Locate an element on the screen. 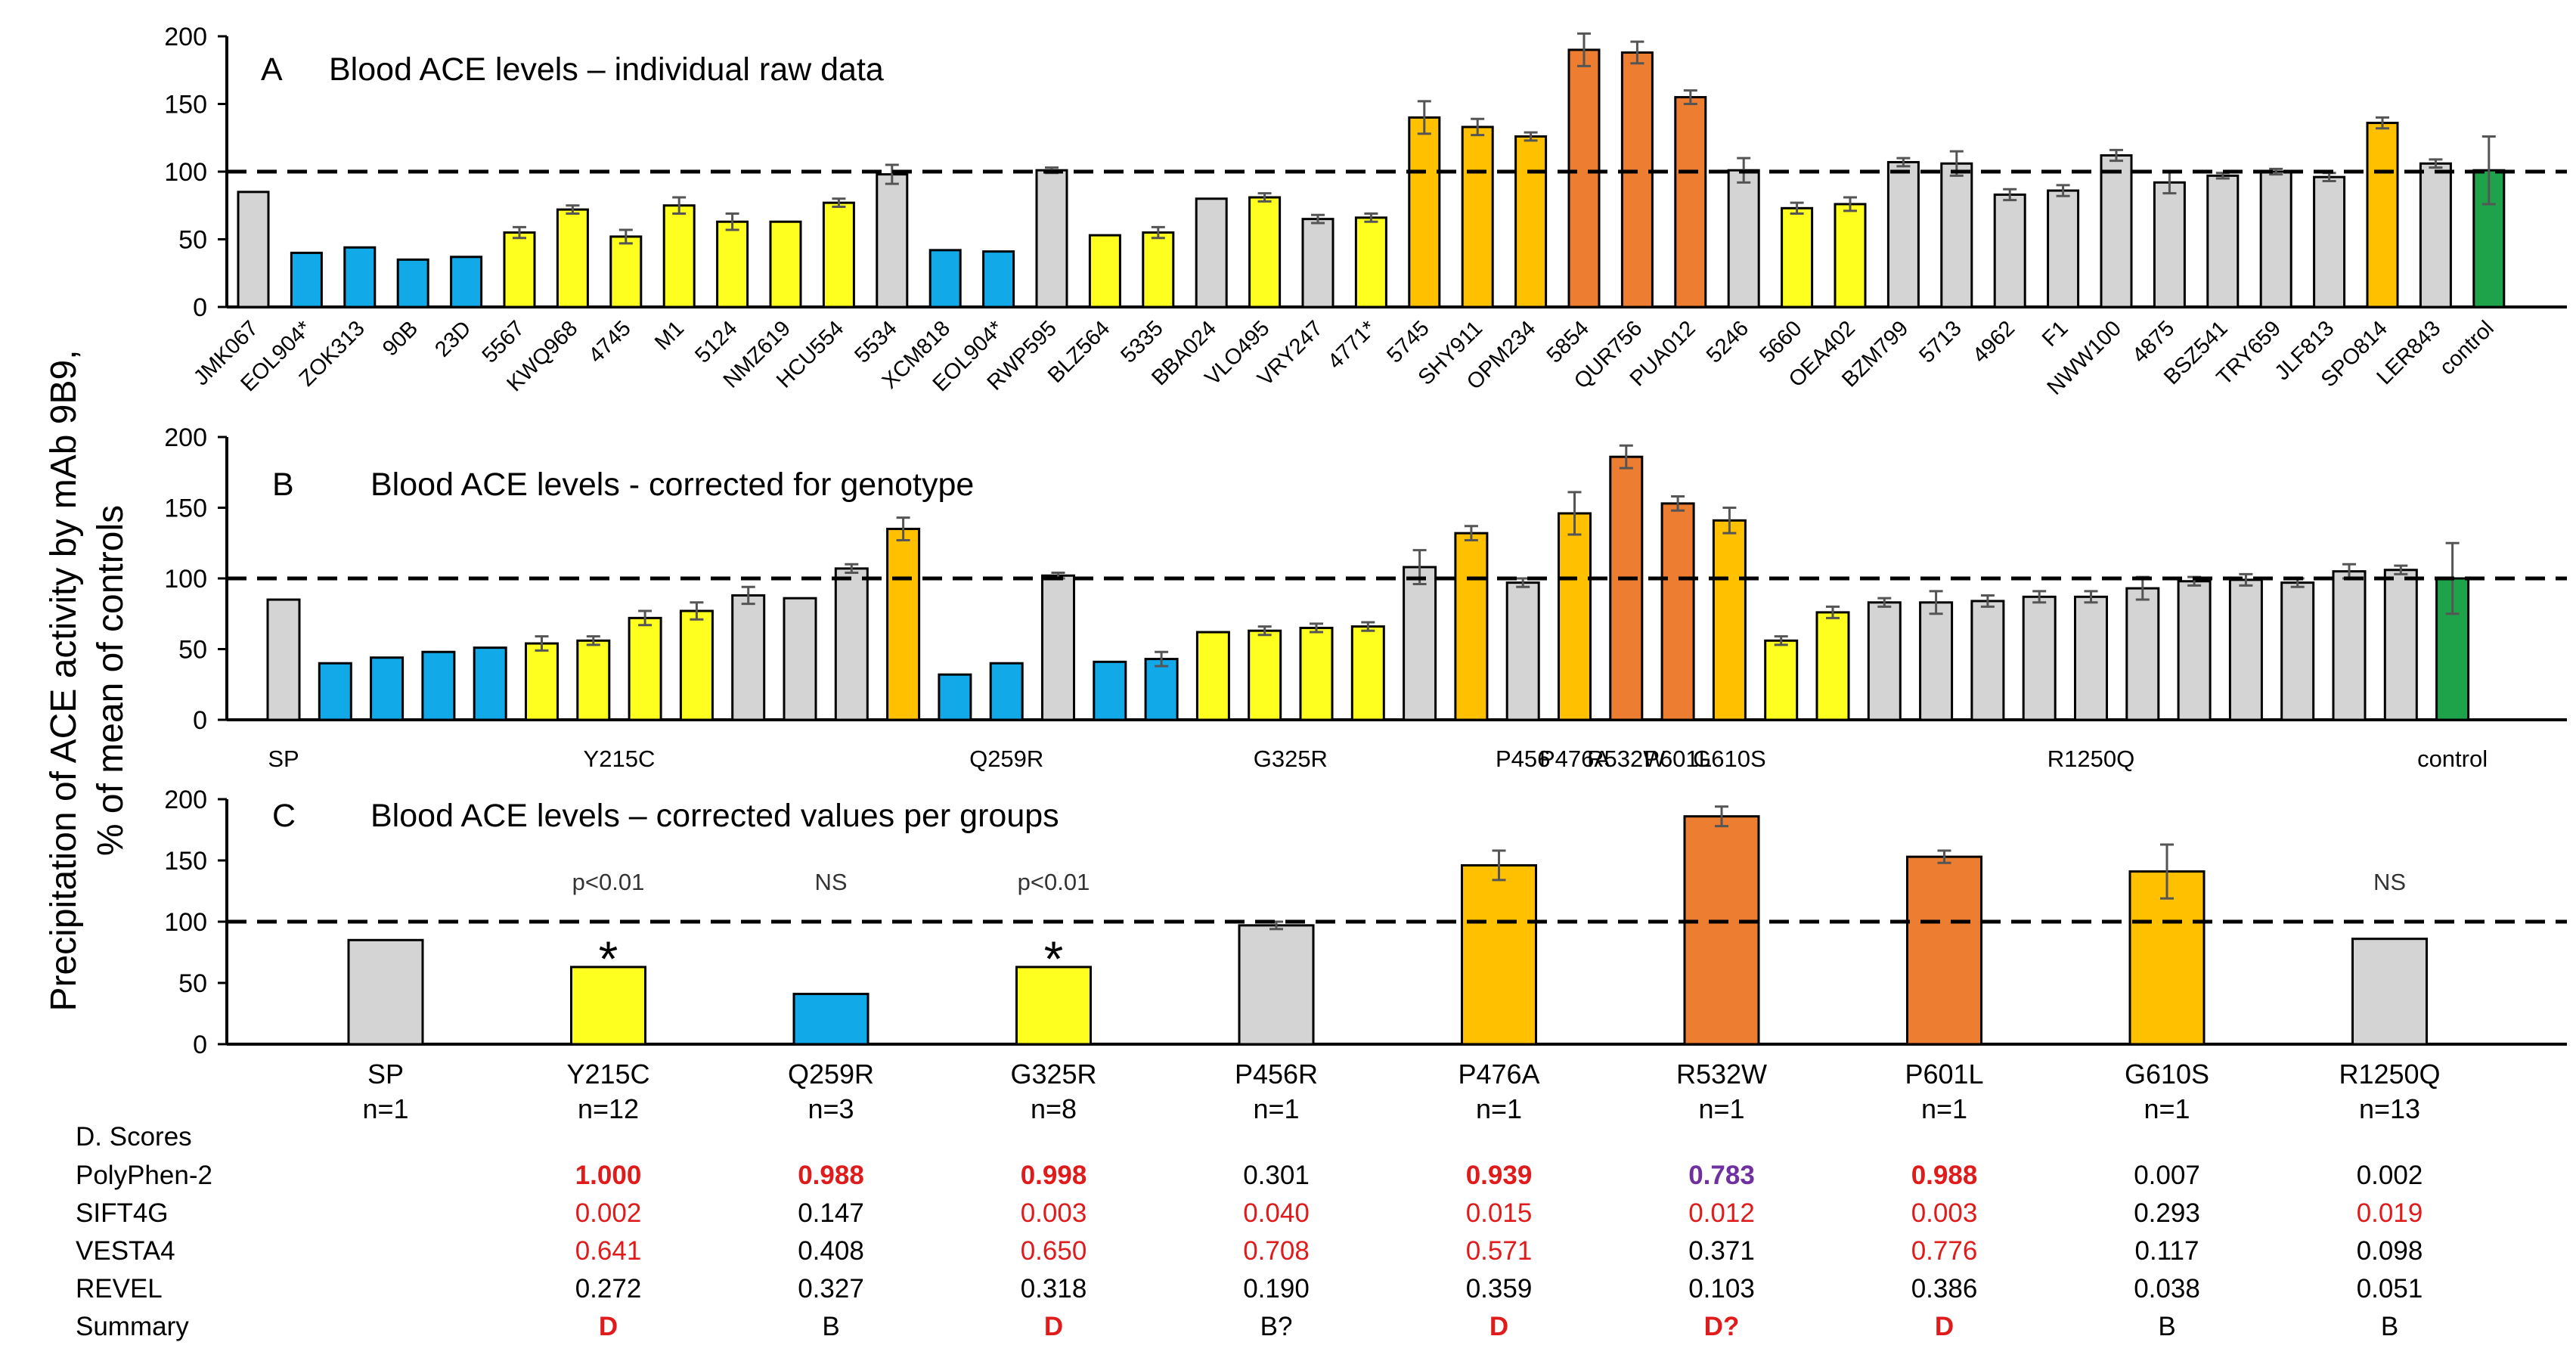 This screenshot has width=2576, height=1364. panel-c-category-label: R1250Q is located at coordinates (2389, 1074).